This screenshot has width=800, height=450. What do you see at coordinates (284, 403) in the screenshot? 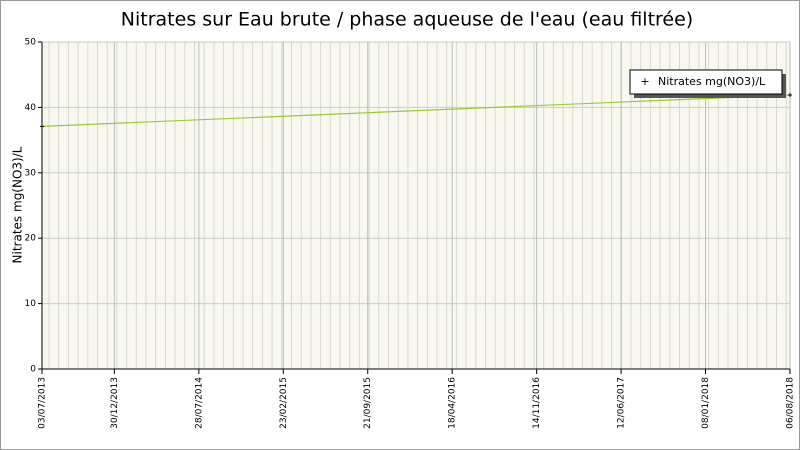
I see `x-tick-label: 23/02/2015` at bounding box center [284, 403].